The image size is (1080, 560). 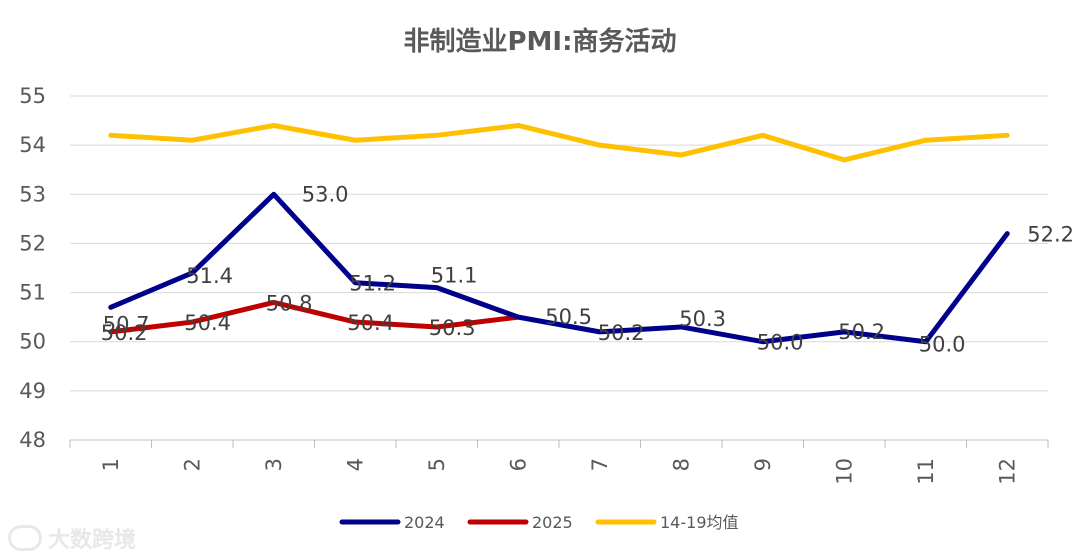 I want to click on x-tick-label: 10, so click(x=844, y=471).